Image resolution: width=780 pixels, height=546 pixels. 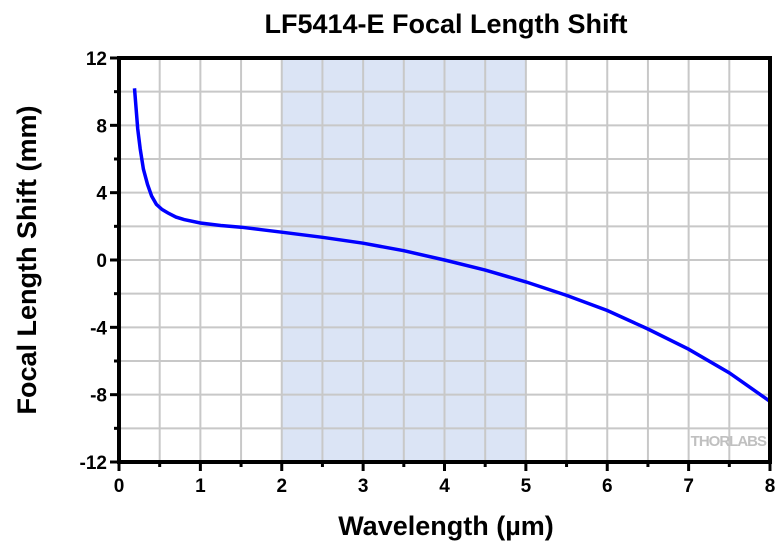 I want to click on x-axis-label: Wavelength (µm), so click(x=446, y=526).